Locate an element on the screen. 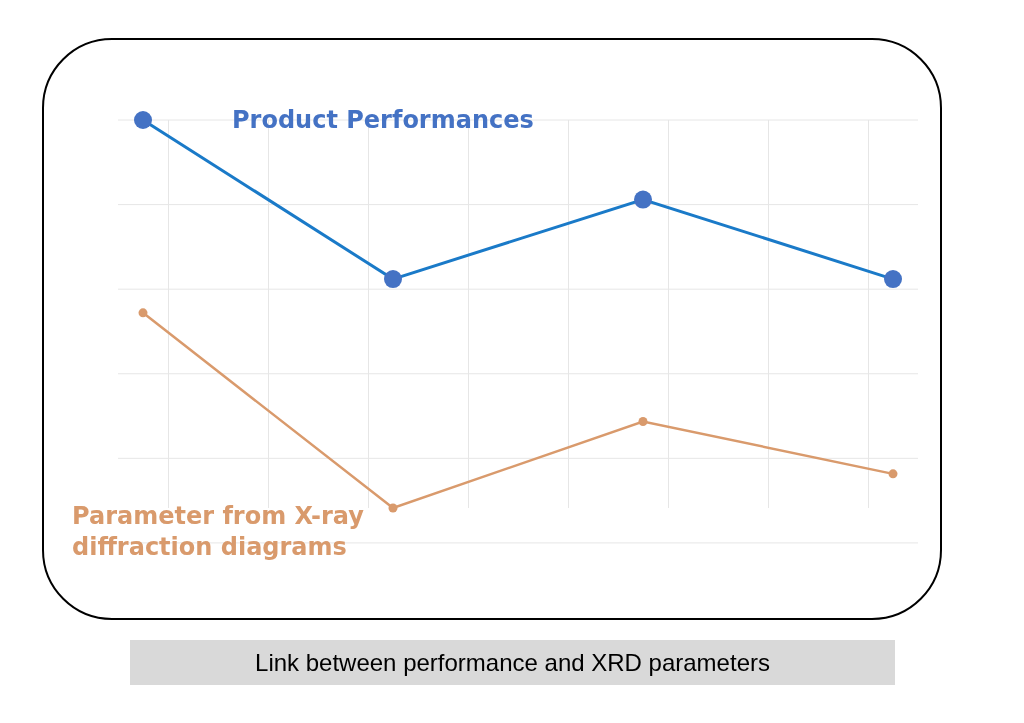  series-label: Product Performances is located at coordinates (383, 120).